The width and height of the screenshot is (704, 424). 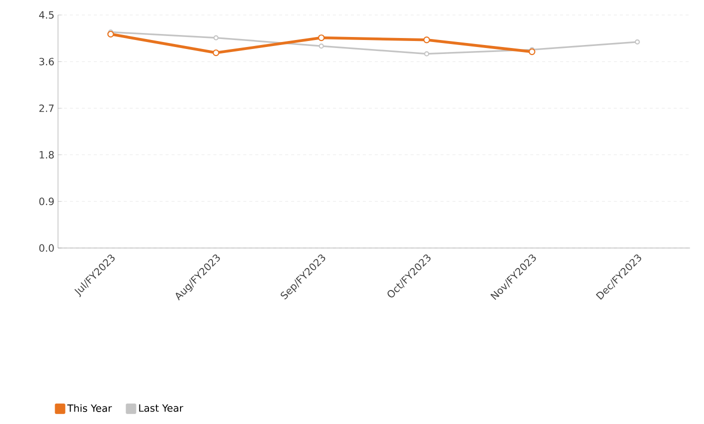 What do you see at coordinates (46, 15) in the screenshot?
I see `y-tick-label: 4.5` at bounding box center [46, 15].